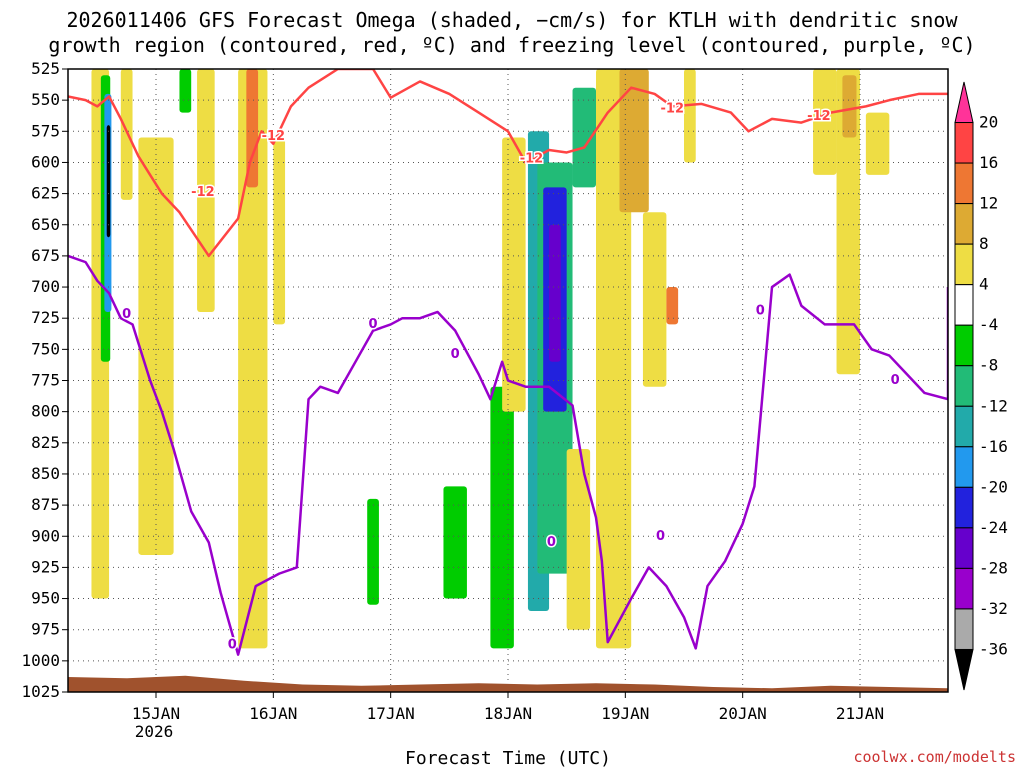  I want to click on colorbar-label: -20, so click(993, 486).